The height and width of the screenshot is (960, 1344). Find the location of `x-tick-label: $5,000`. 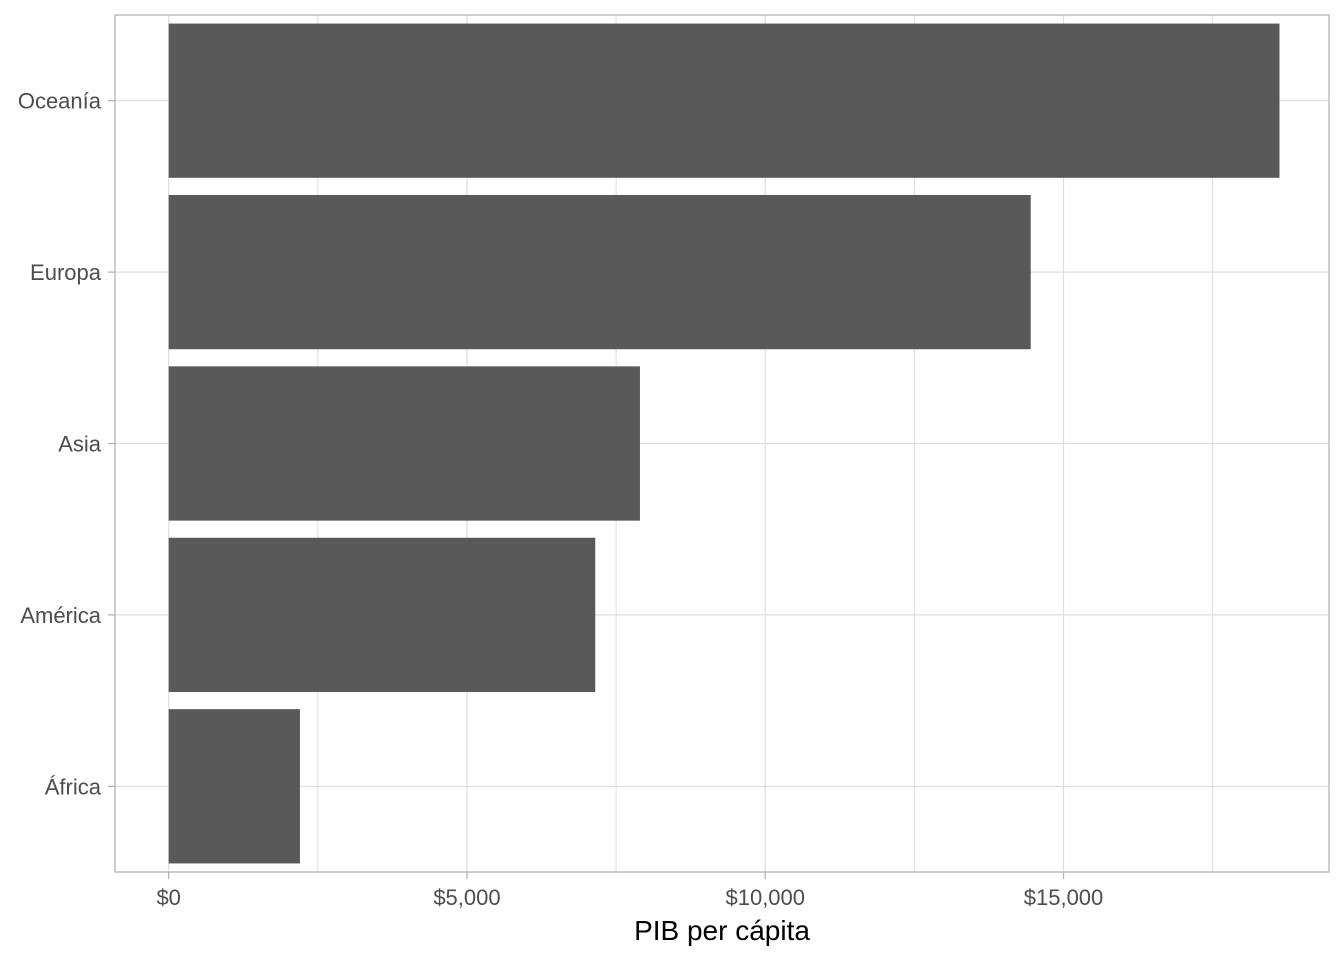

x-tick-label: $5,000 is located at coordinates (466, 897).